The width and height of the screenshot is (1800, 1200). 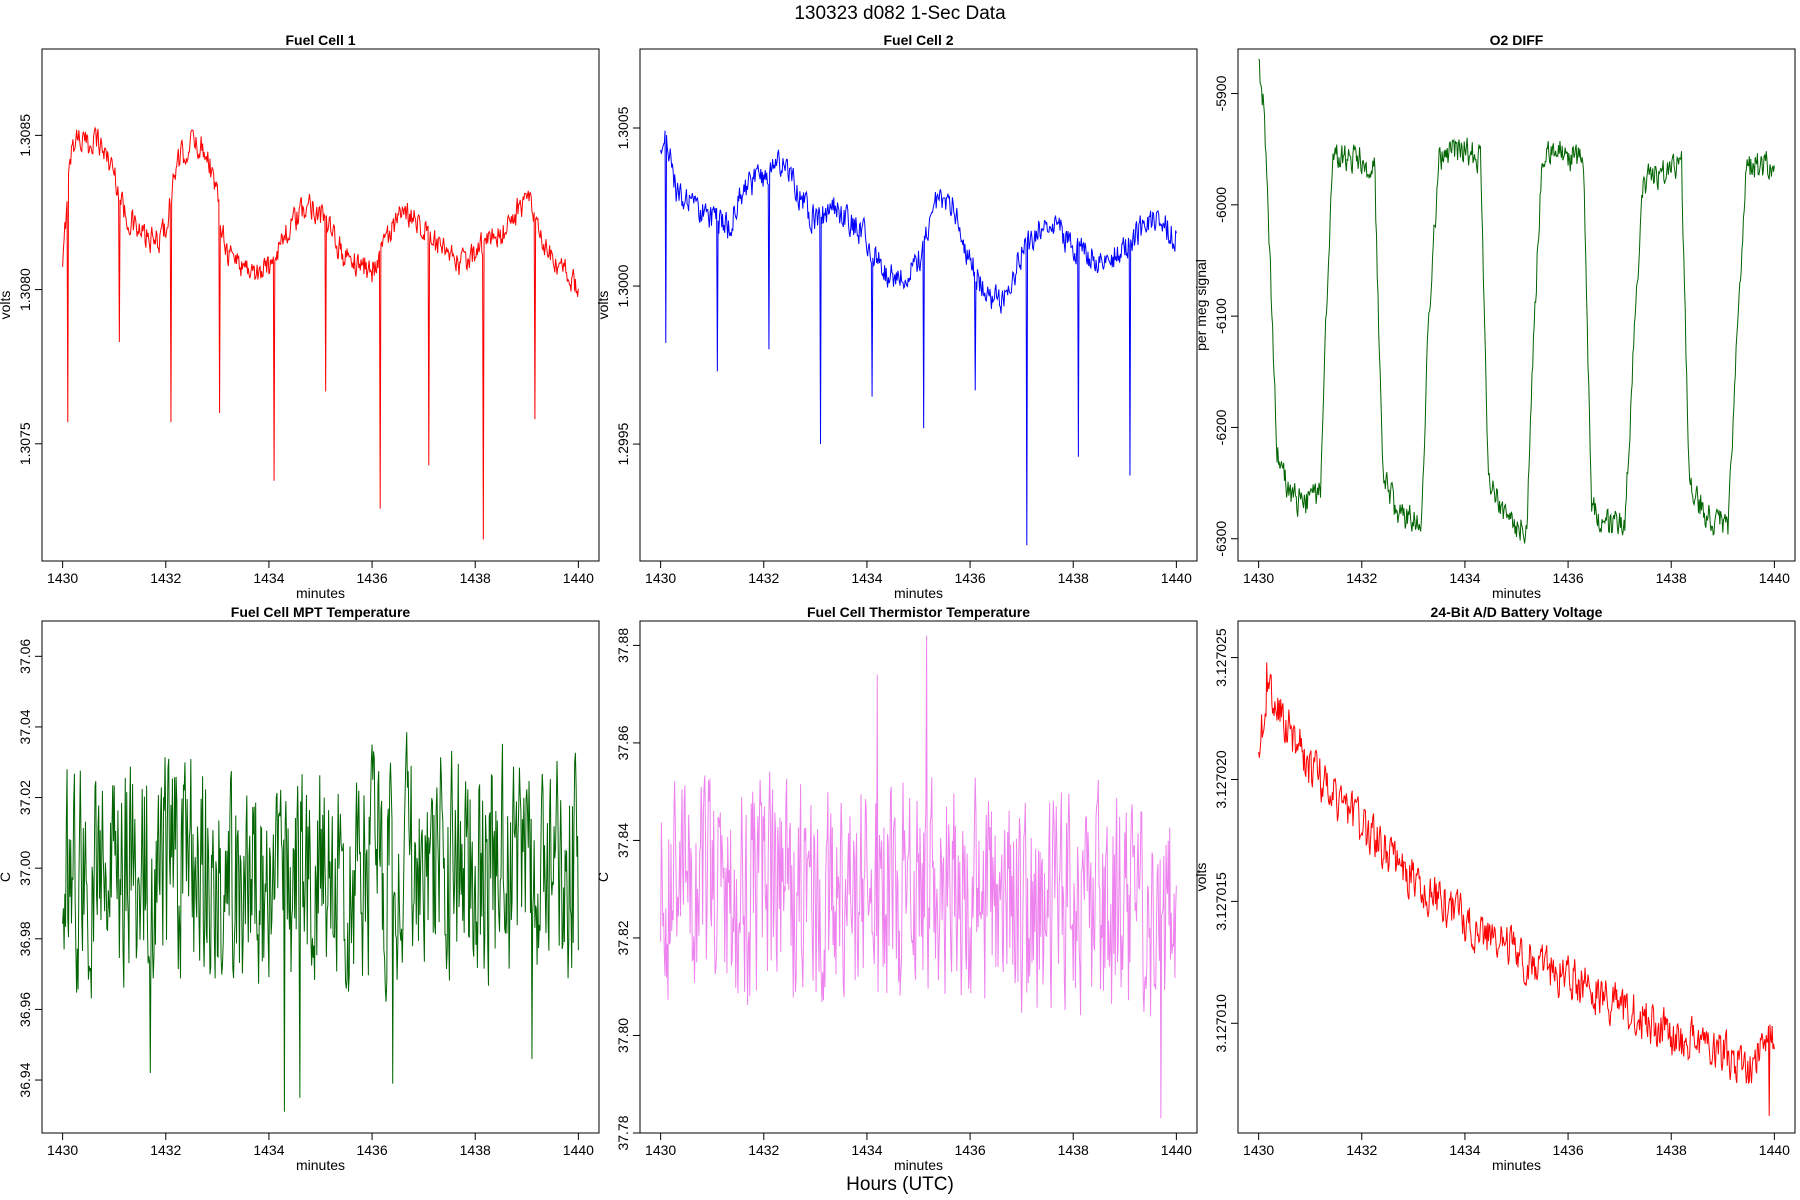 I want to click on y-tick-label: -6200, so click(x=1221, y=427).